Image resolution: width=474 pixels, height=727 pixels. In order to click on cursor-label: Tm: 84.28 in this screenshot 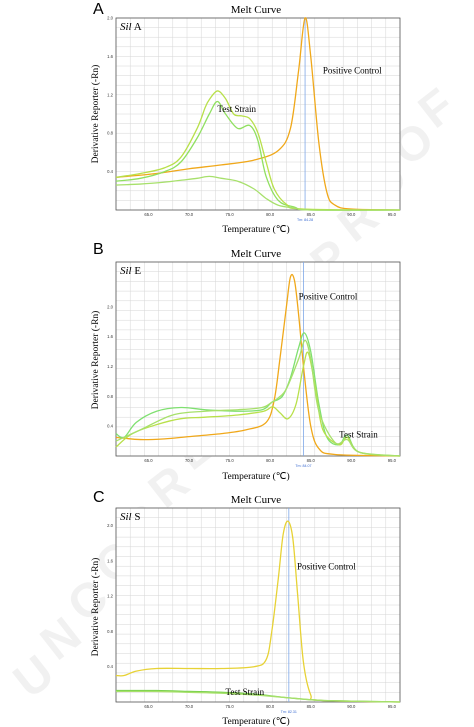, I will do `click(305, 220)`.